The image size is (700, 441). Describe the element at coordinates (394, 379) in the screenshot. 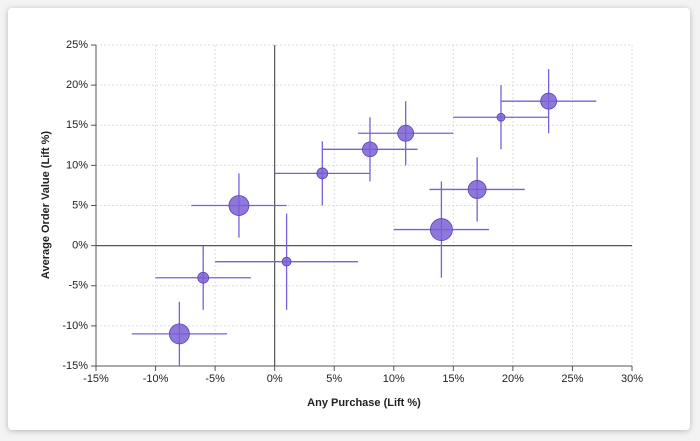

I see `x-tick-label: 10%` at that location.